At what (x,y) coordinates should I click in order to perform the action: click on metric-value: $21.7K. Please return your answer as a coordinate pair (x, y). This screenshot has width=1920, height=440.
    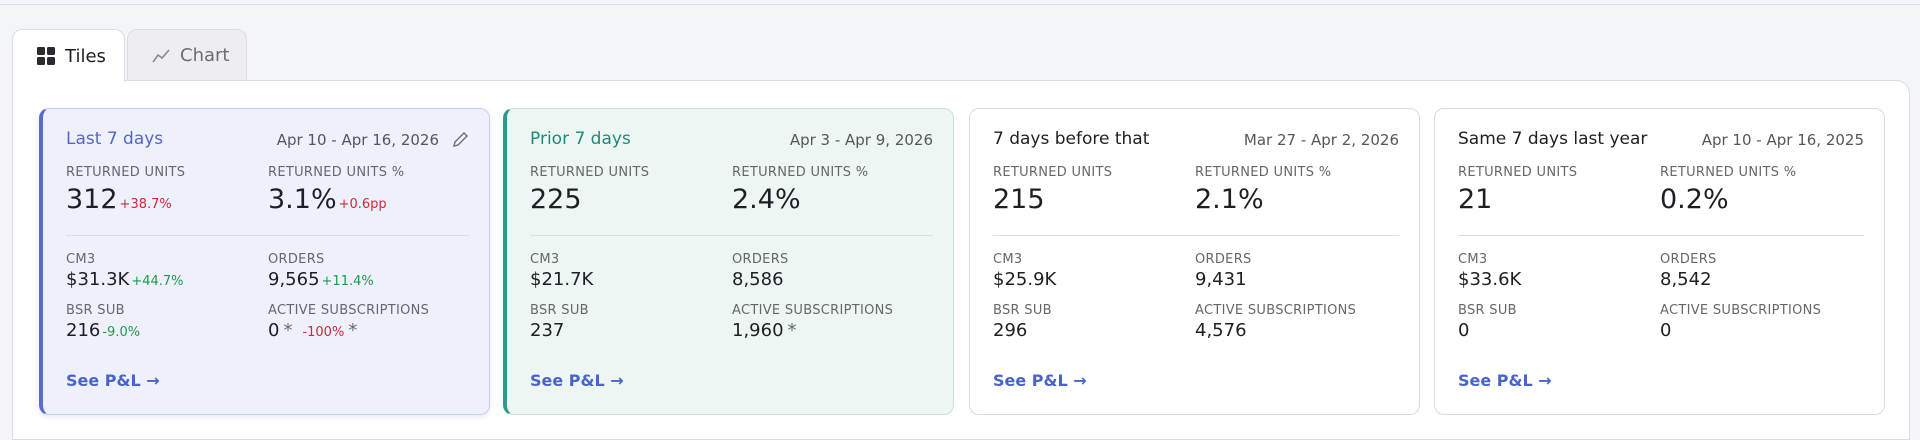
    Looking at the image, I should click on (561, 279).